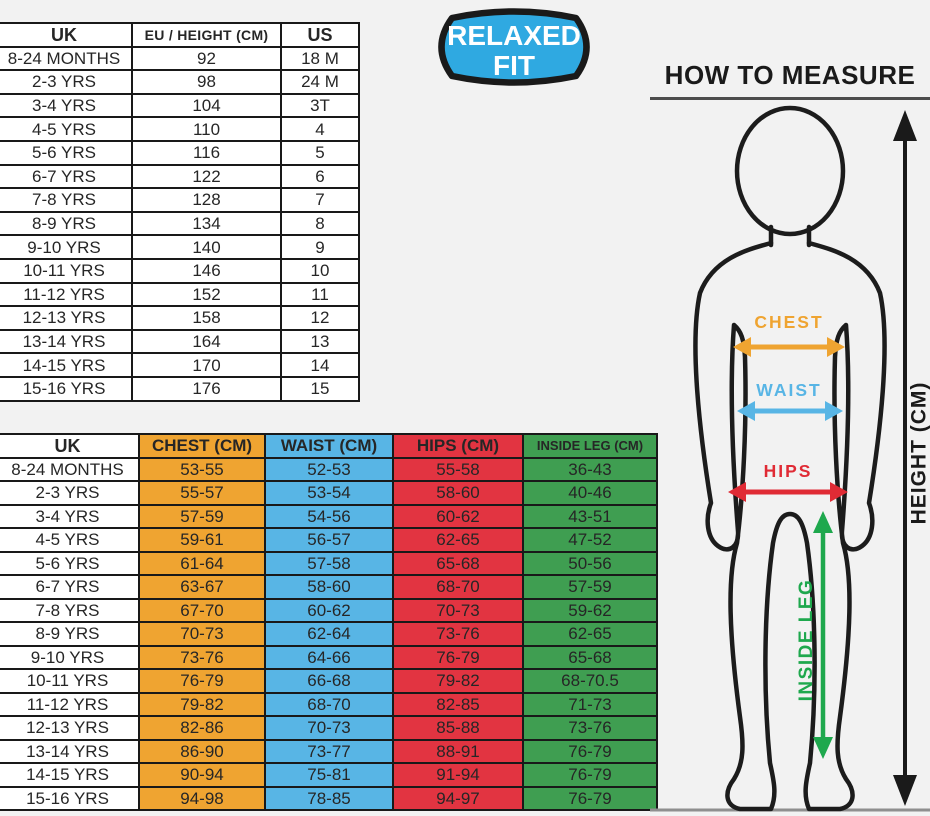 The height and width of the screenshot is (816, 930). Describe the element at coordinates (823, 635) in the screenshot. I see `inside-leg-arrow` at that location.